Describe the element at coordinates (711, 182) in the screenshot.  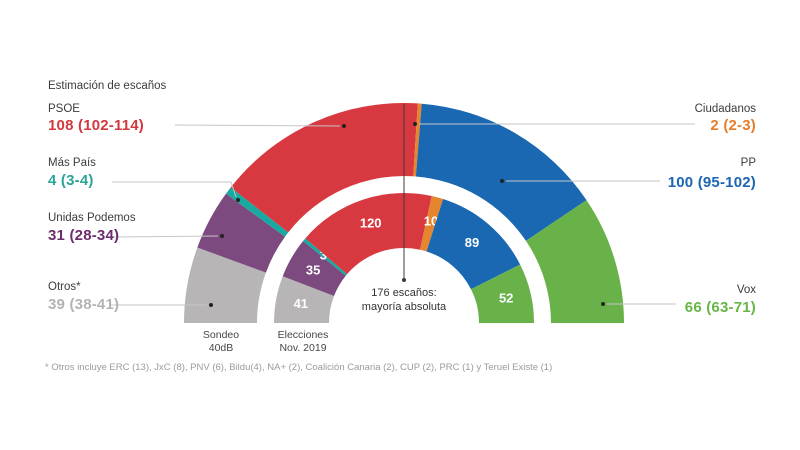
I see `party-value-pp: 100 (95-102)` at that location.